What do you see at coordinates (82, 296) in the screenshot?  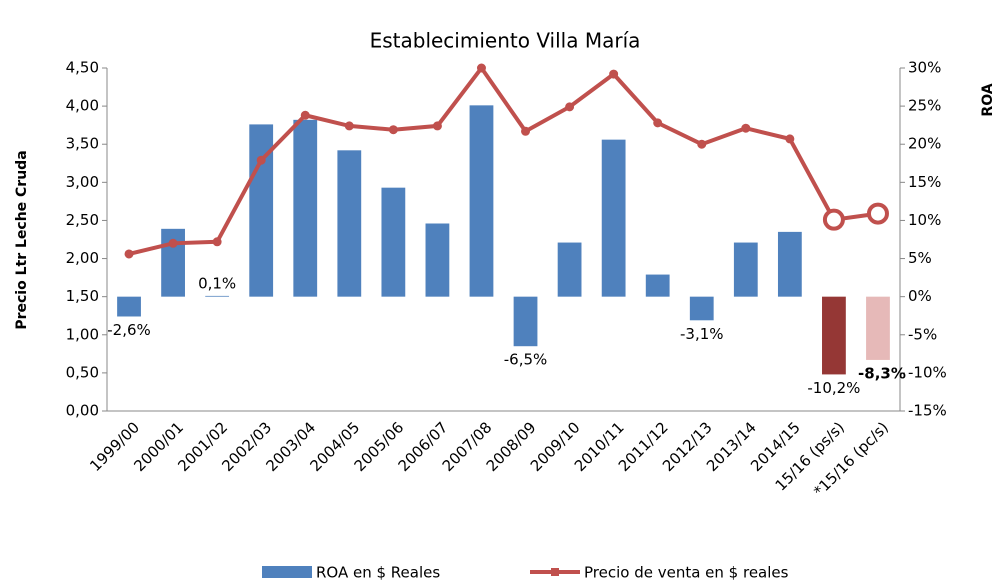 I see `y-tick-label: 1,50` at bounding box center [82, 296].